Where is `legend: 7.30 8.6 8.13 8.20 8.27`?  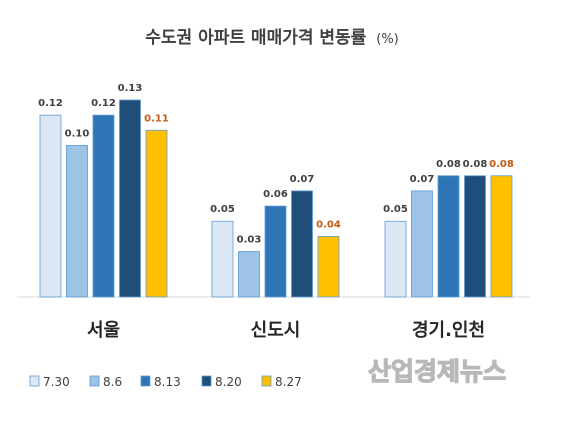
legend: 7.30 8.6 8.13 8.20 8.27 is located at coordinates (165, 382).